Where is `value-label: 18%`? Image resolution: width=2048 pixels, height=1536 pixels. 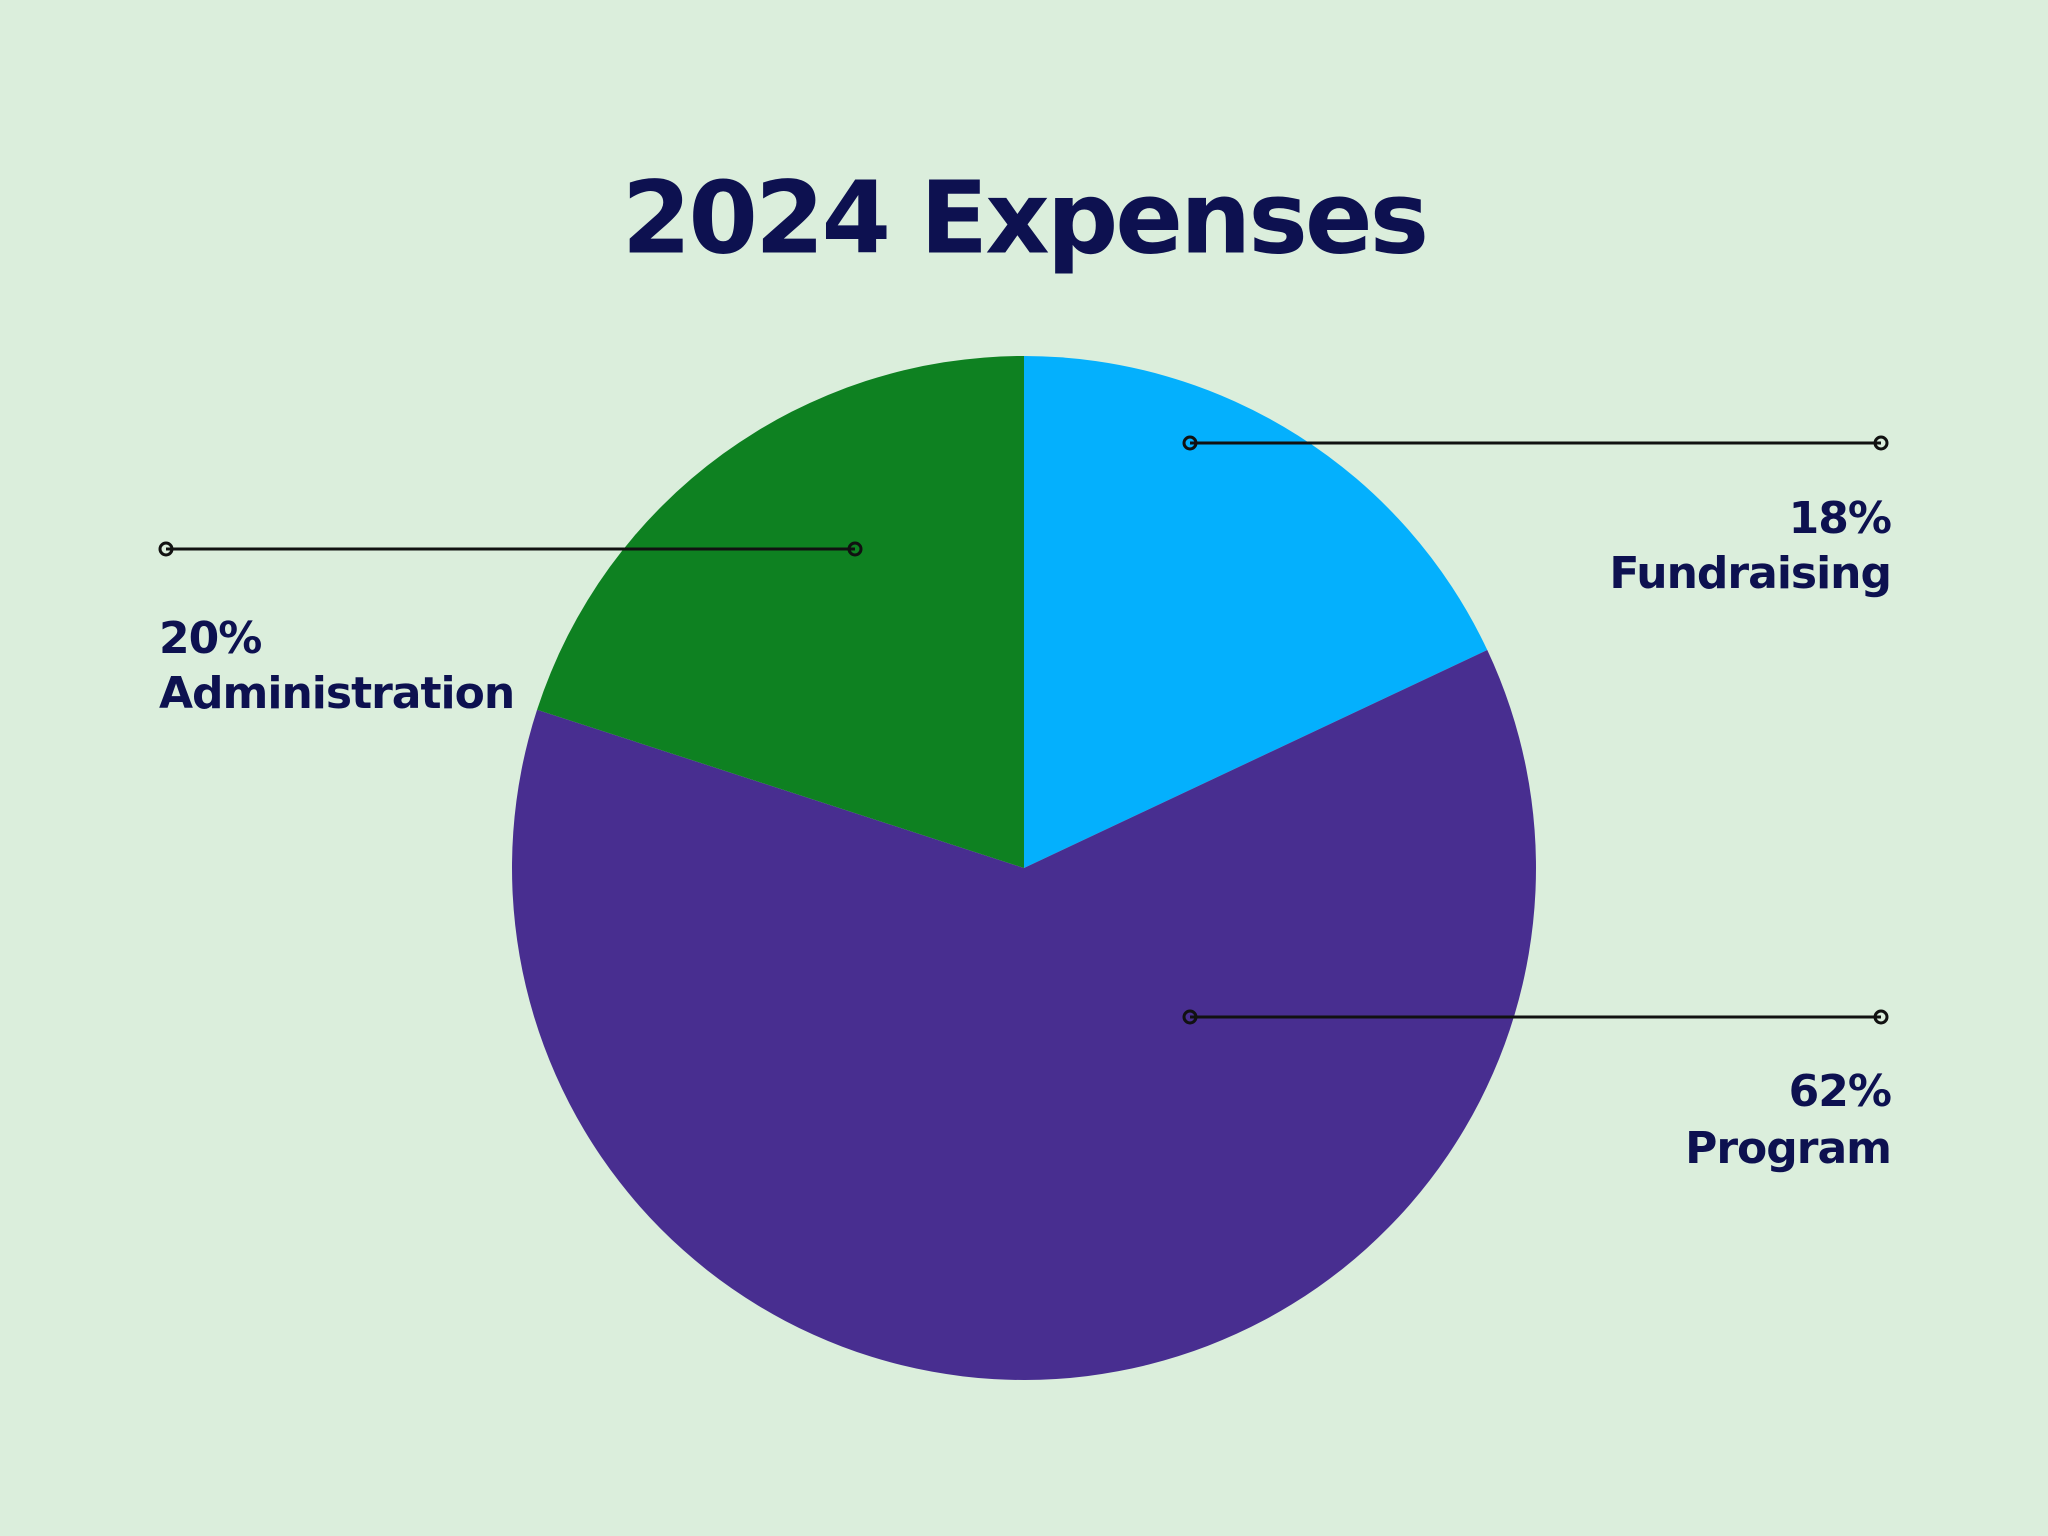 value-label: 18% is located at coordinates (1840, 518).